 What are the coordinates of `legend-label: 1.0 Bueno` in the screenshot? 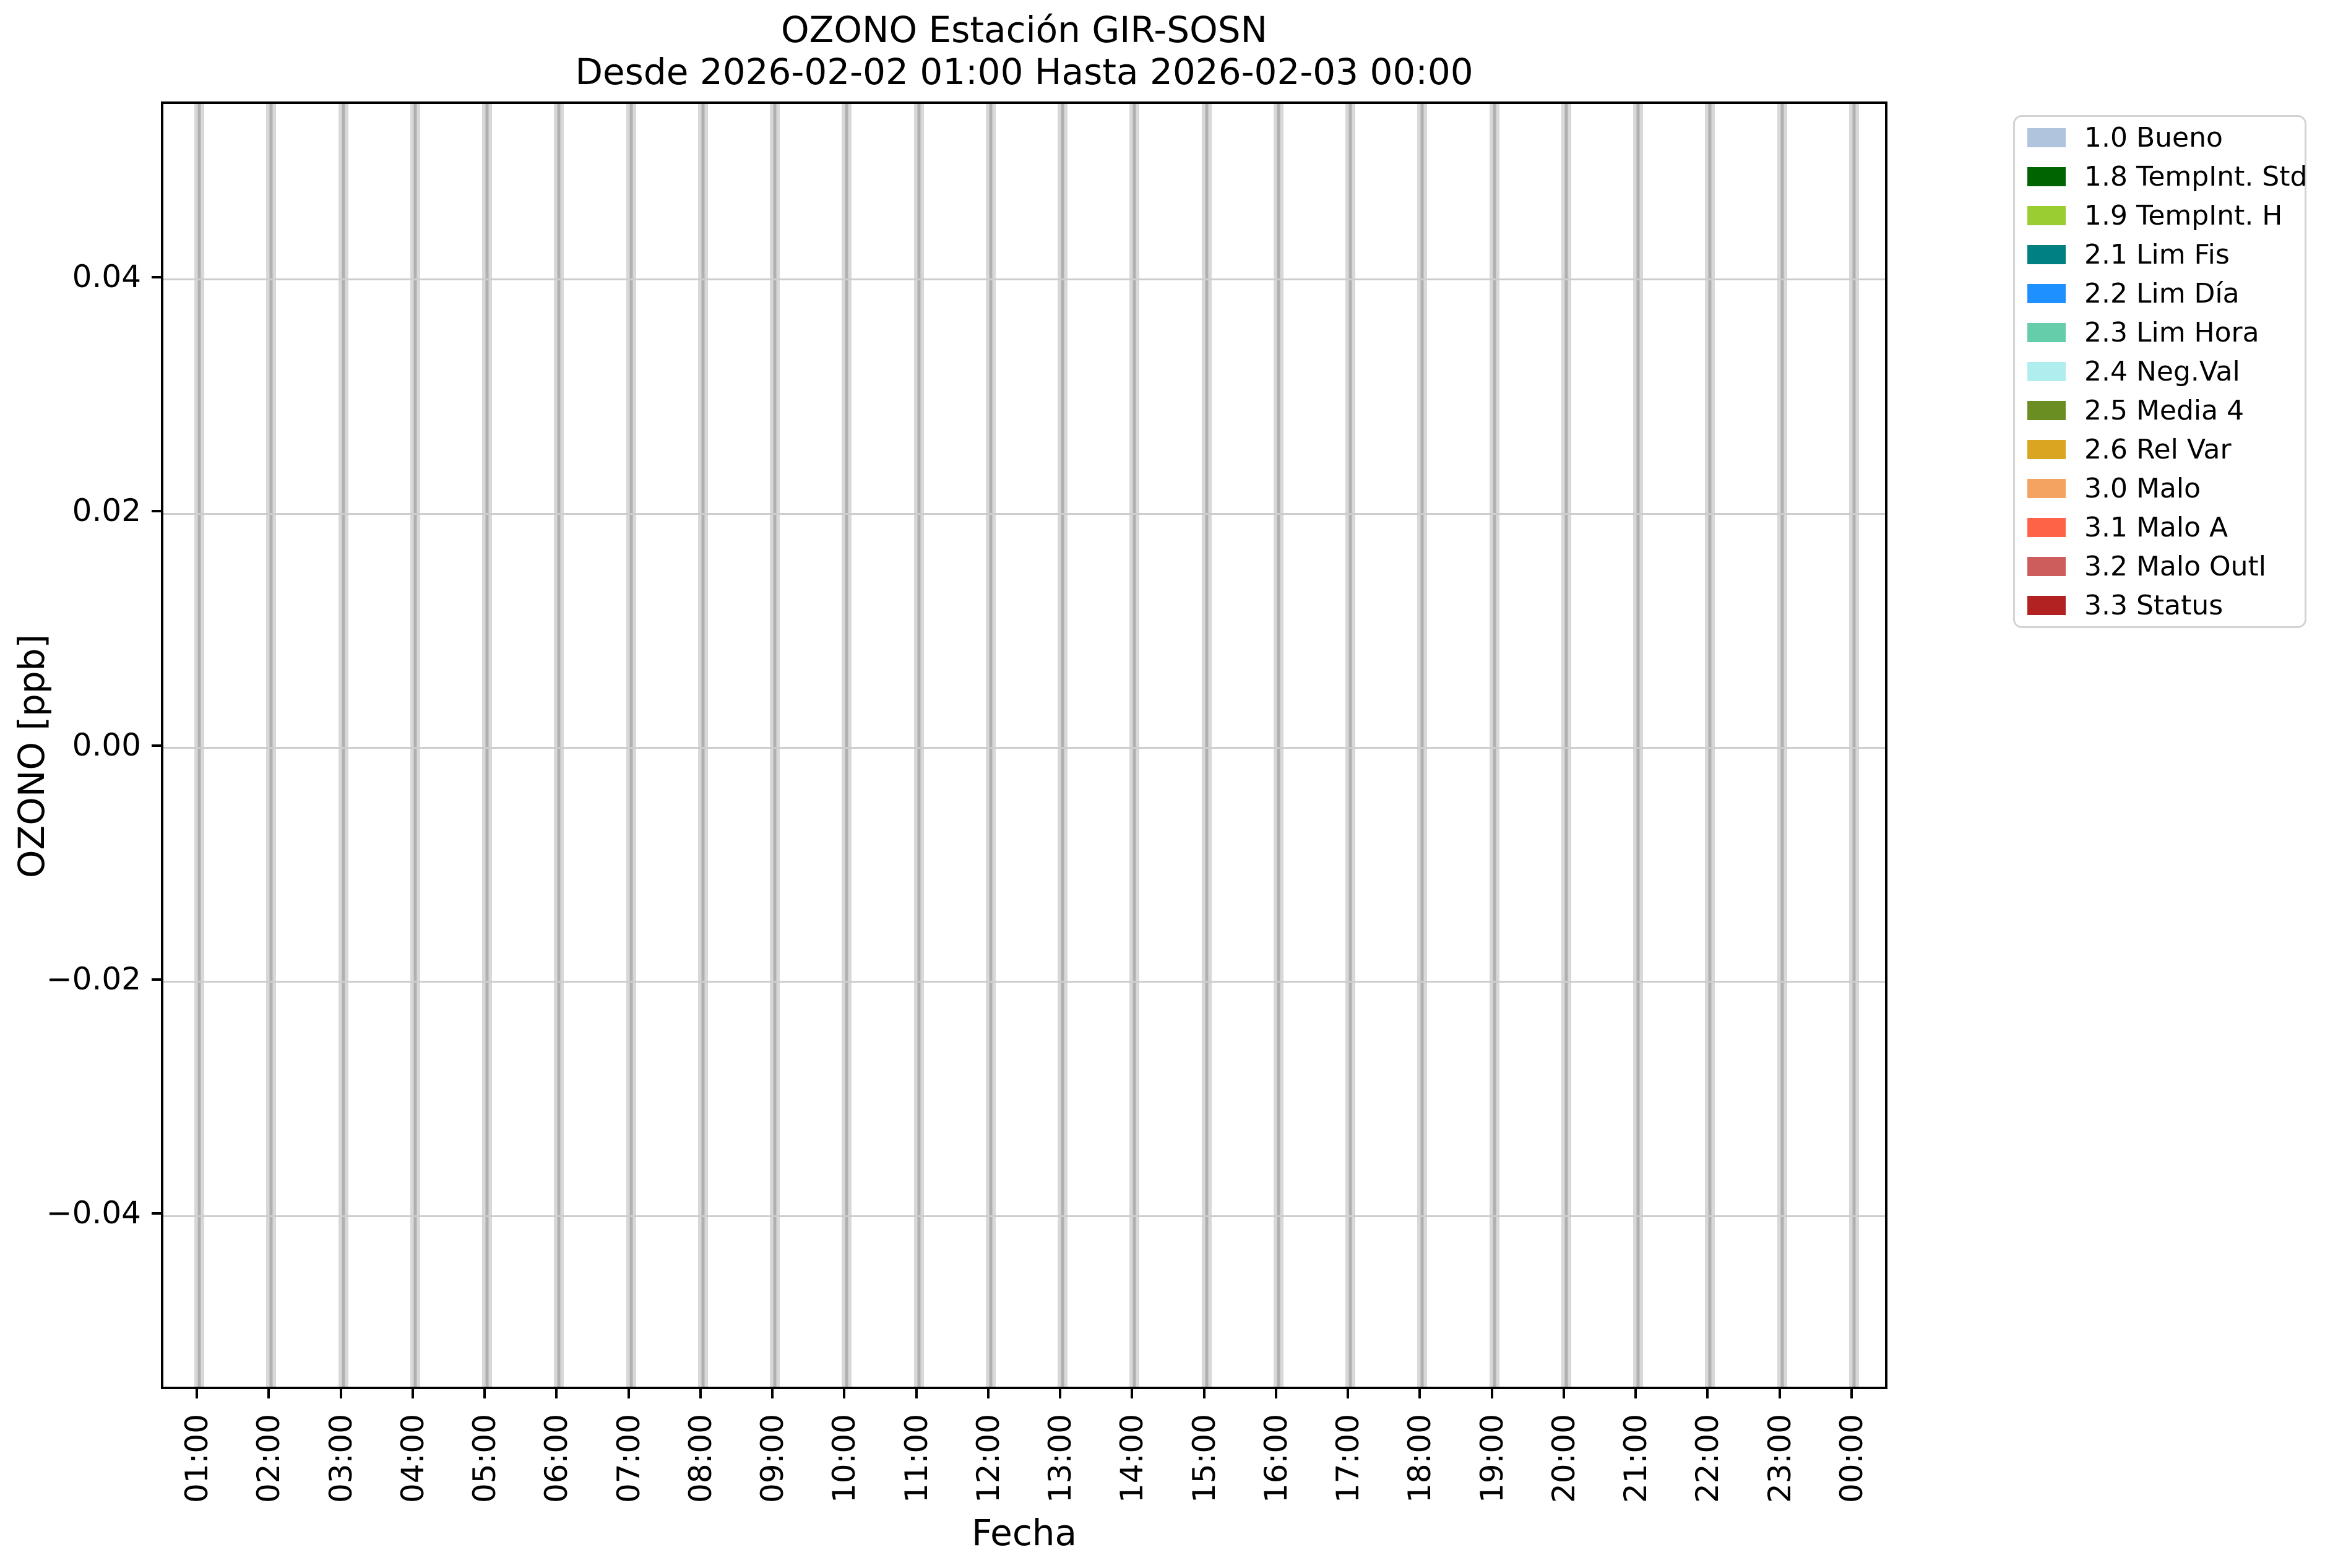 It's located at (2153, 137).